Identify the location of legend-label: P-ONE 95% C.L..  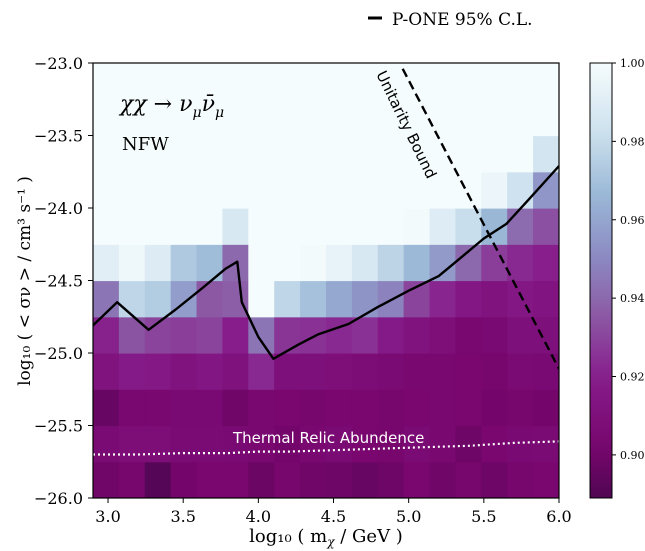
(462, 20).